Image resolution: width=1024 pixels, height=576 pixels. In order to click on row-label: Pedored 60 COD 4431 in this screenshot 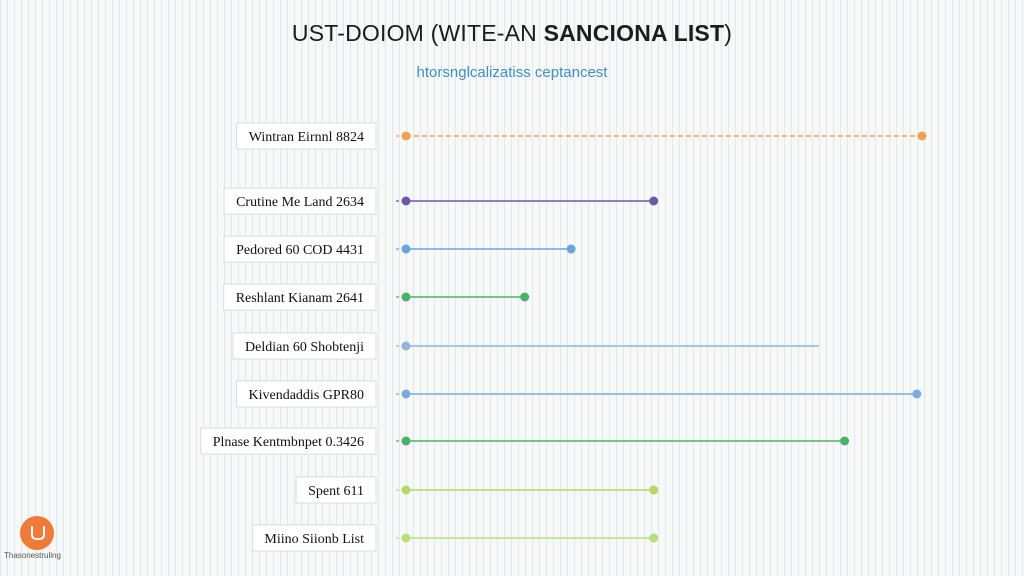, I will do `click(300, 250)`.